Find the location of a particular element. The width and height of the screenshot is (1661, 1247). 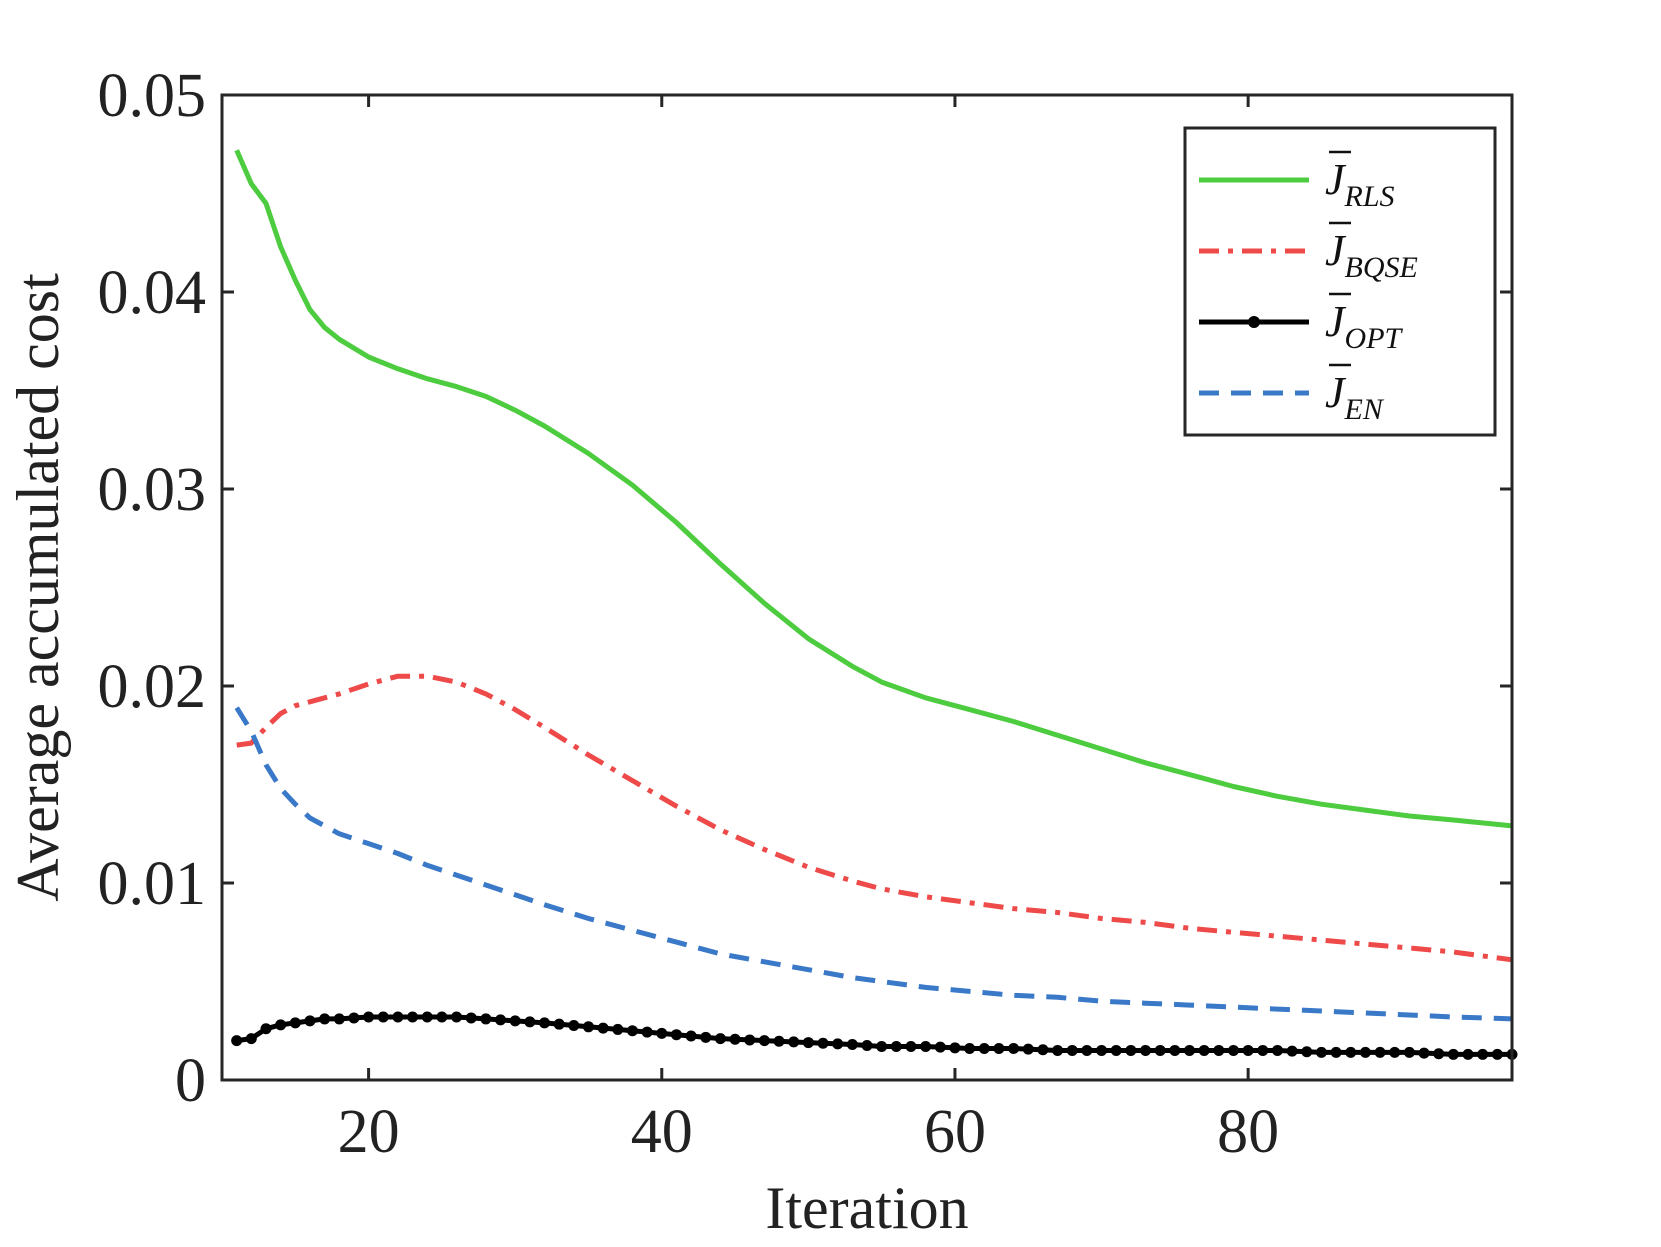

y-tick-label: 0.05 is located at coordinates (152, 96).